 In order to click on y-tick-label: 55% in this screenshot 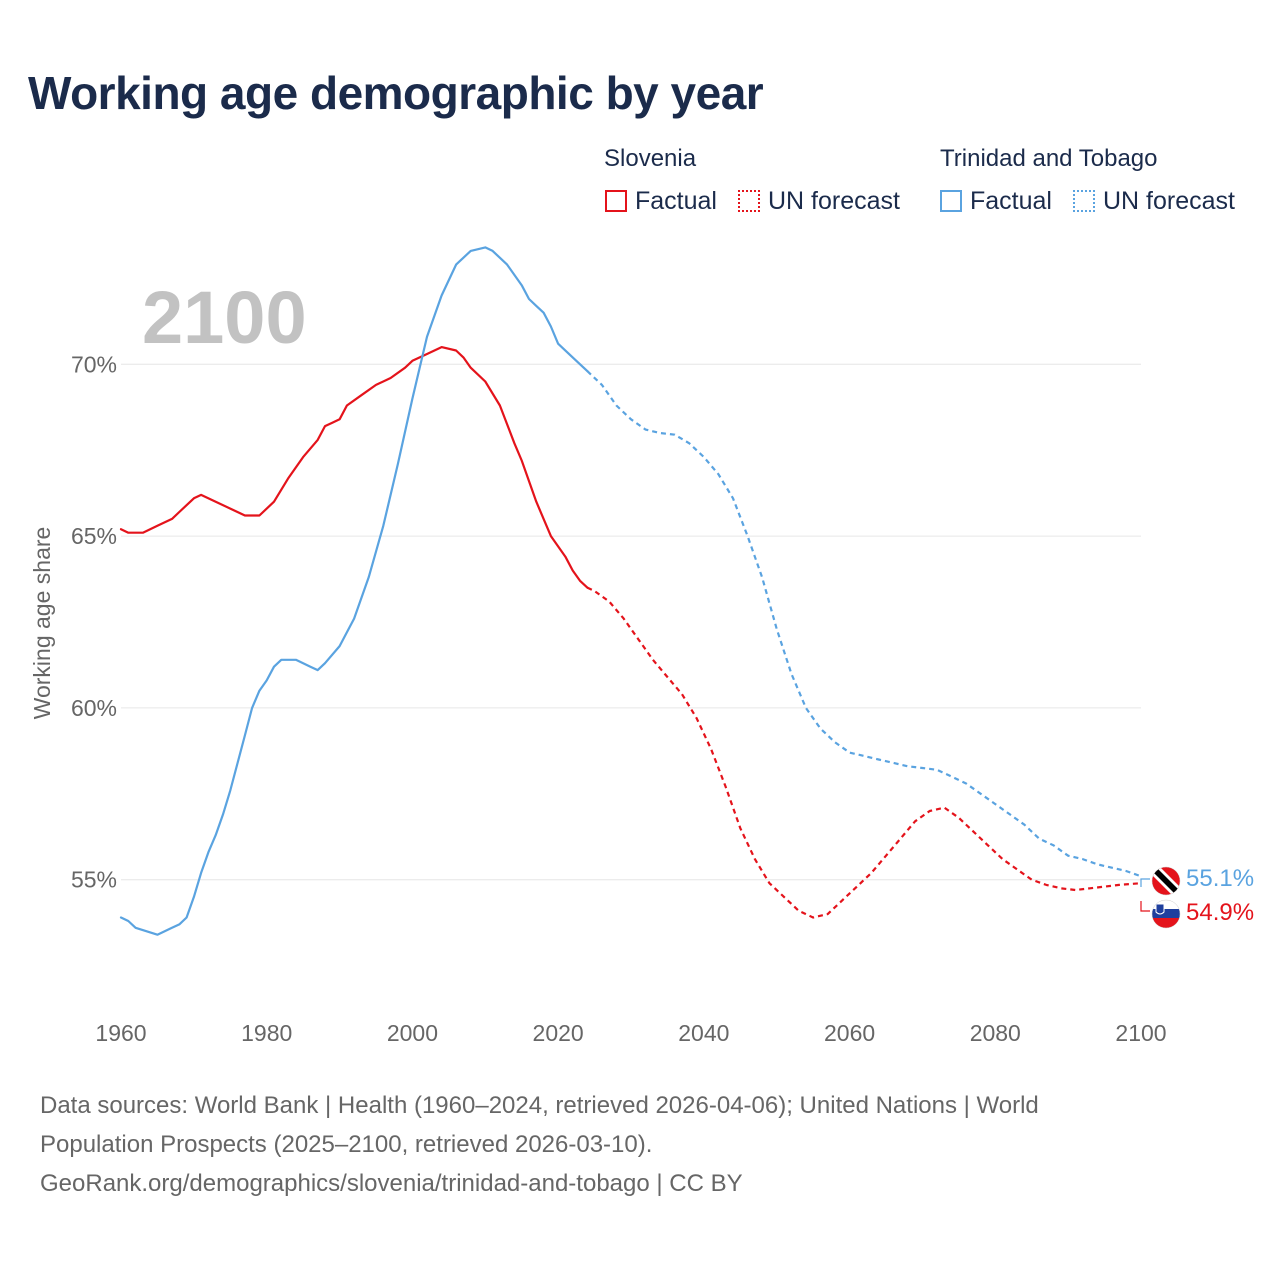, I will do `click(94, 880)`.